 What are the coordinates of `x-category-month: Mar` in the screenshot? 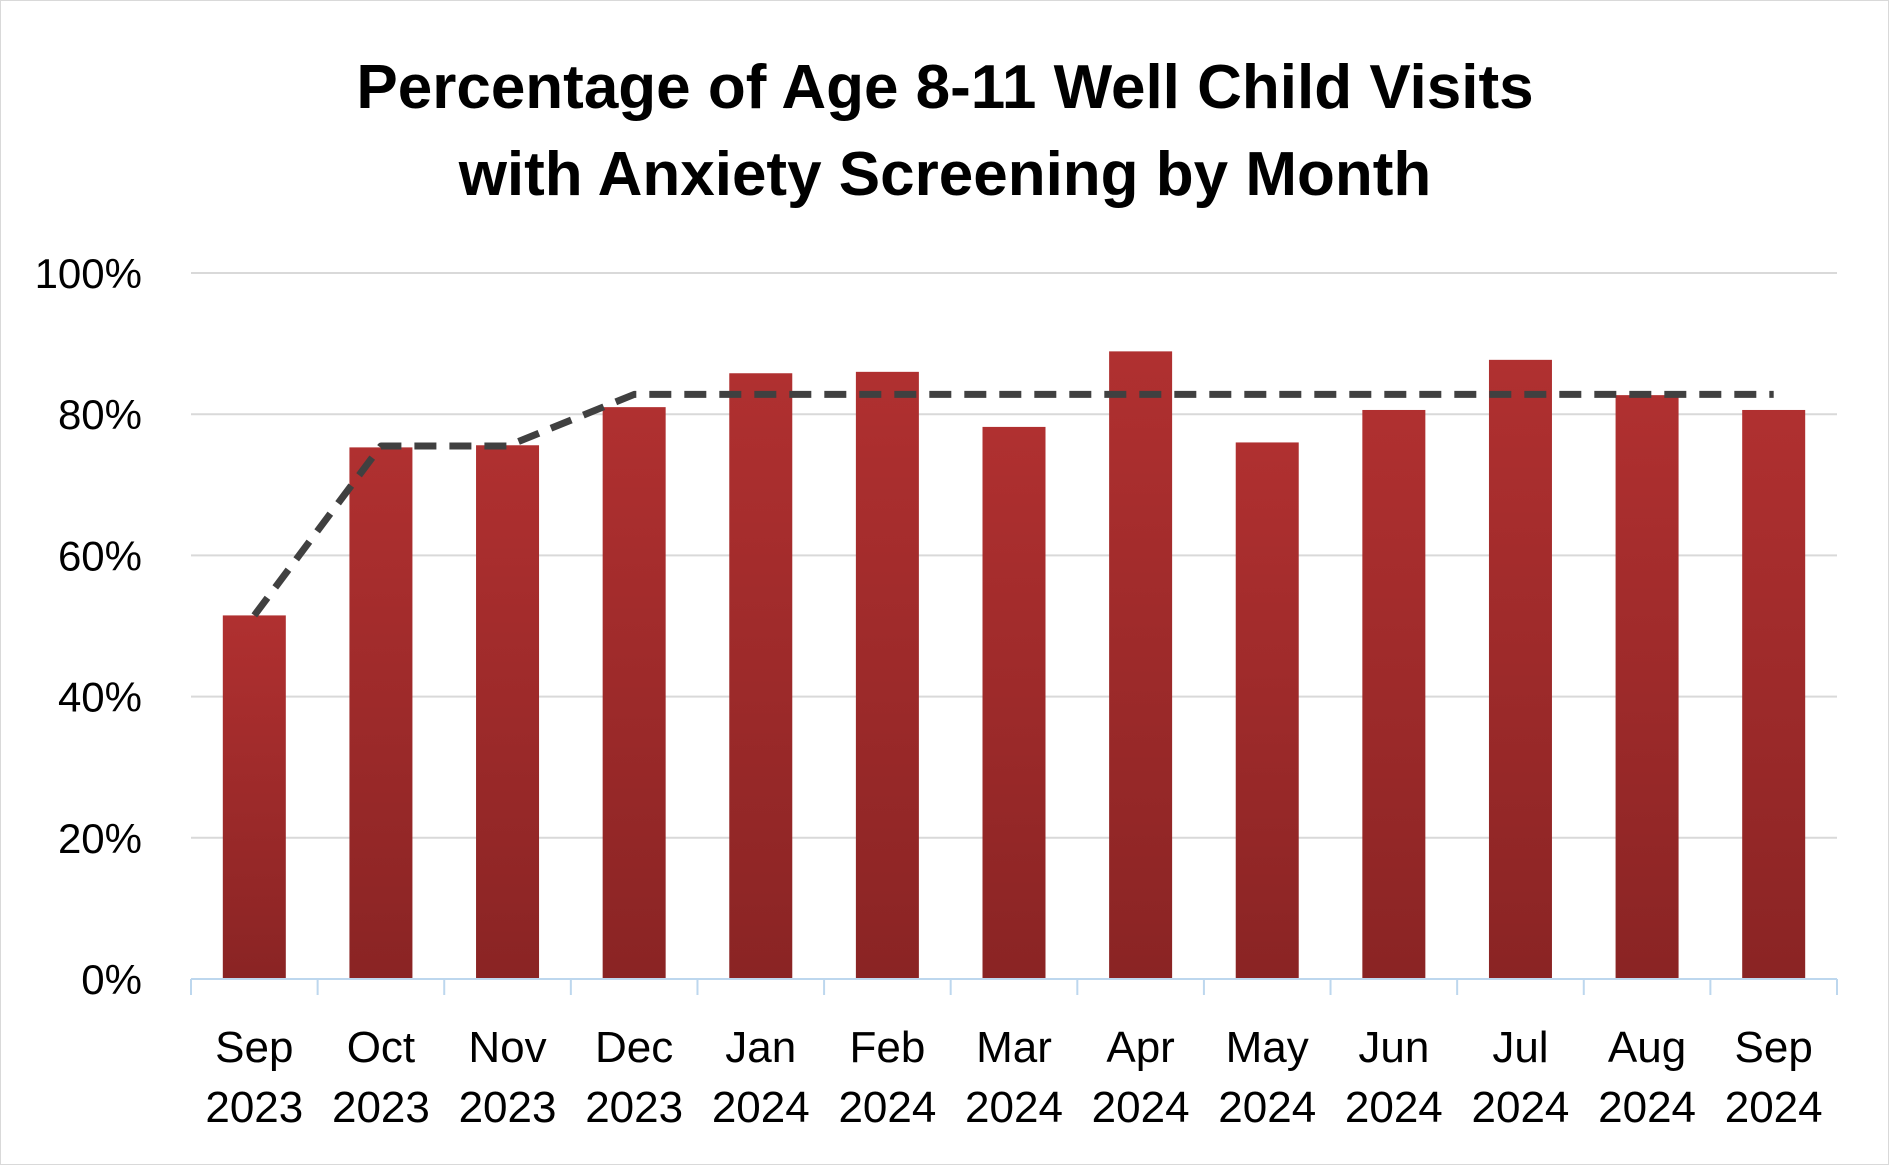 It's located at (1014, 1047).